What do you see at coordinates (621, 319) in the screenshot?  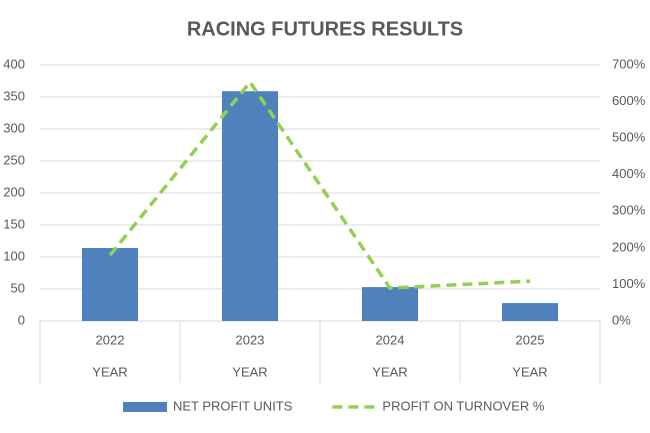 I see `y2-tick-label: 0%` at bounding box center [621, 319].